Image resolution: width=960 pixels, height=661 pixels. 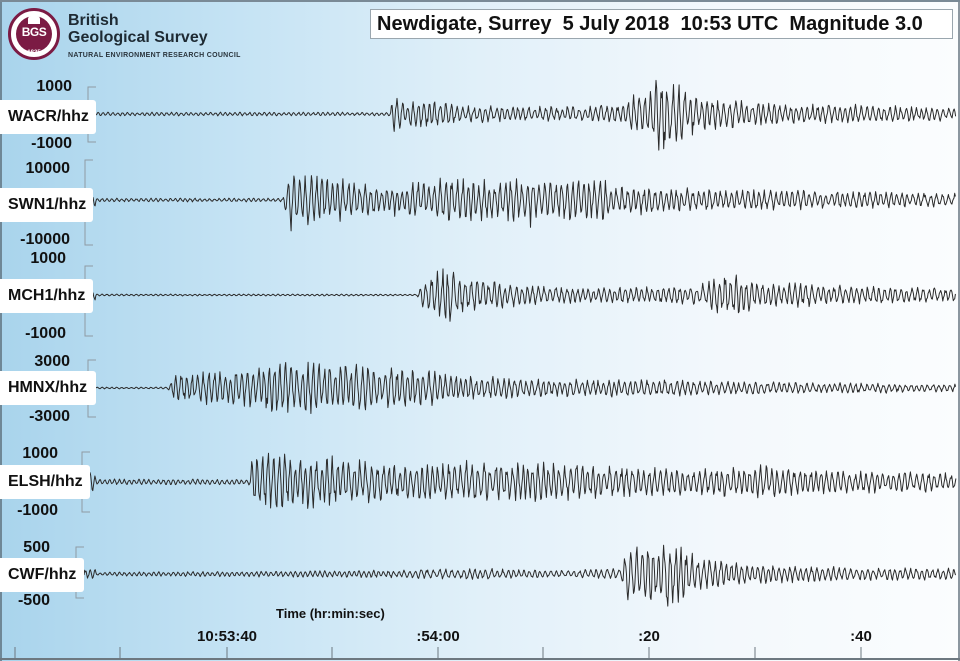 I want to click on swn1-scale-min: -10000, so click(x=45, y=239).